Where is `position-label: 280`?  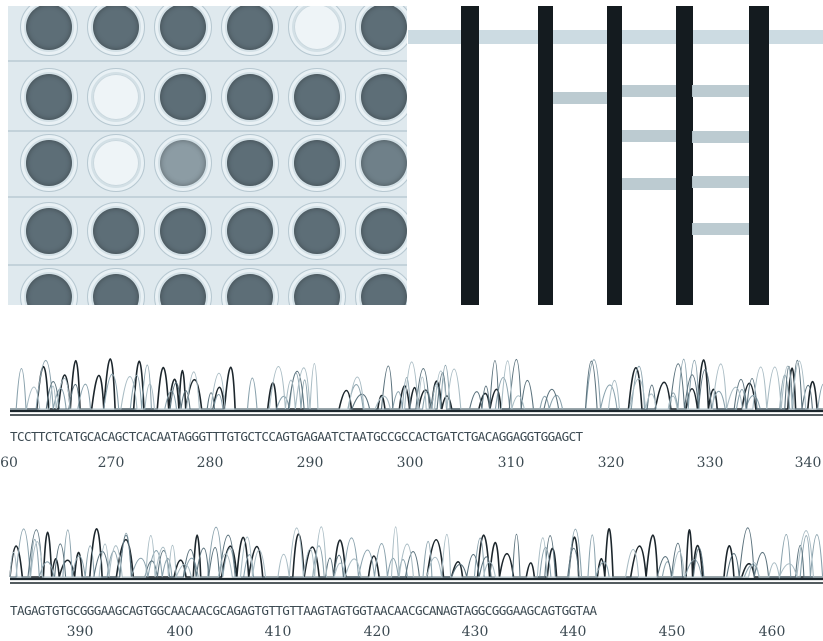
position-label: 280 is located at coordinates (210, 463).